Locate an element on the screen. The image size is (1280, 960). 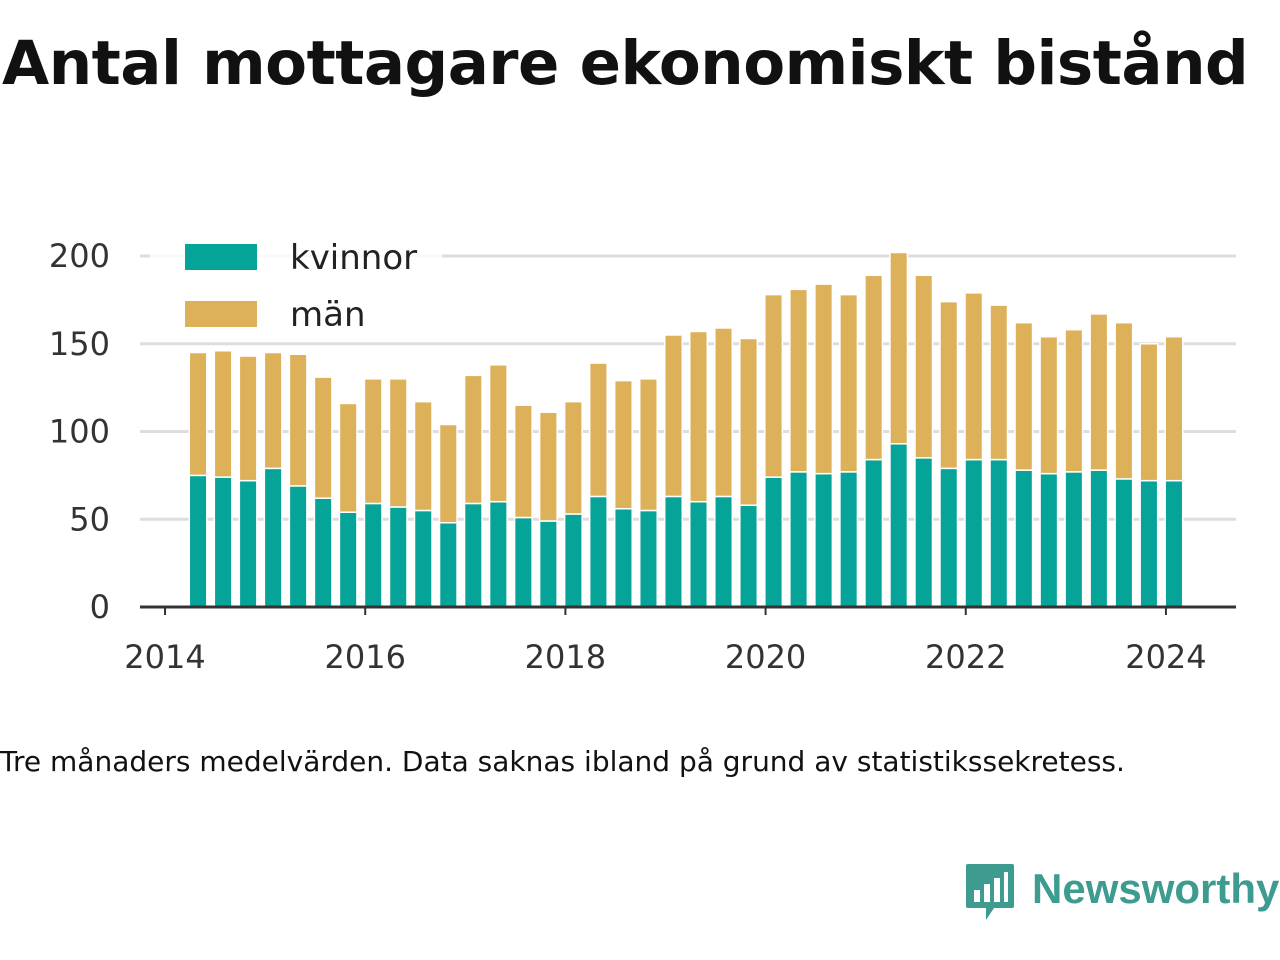
x-tick-label: 2016 is located at coordinates (364, 657).